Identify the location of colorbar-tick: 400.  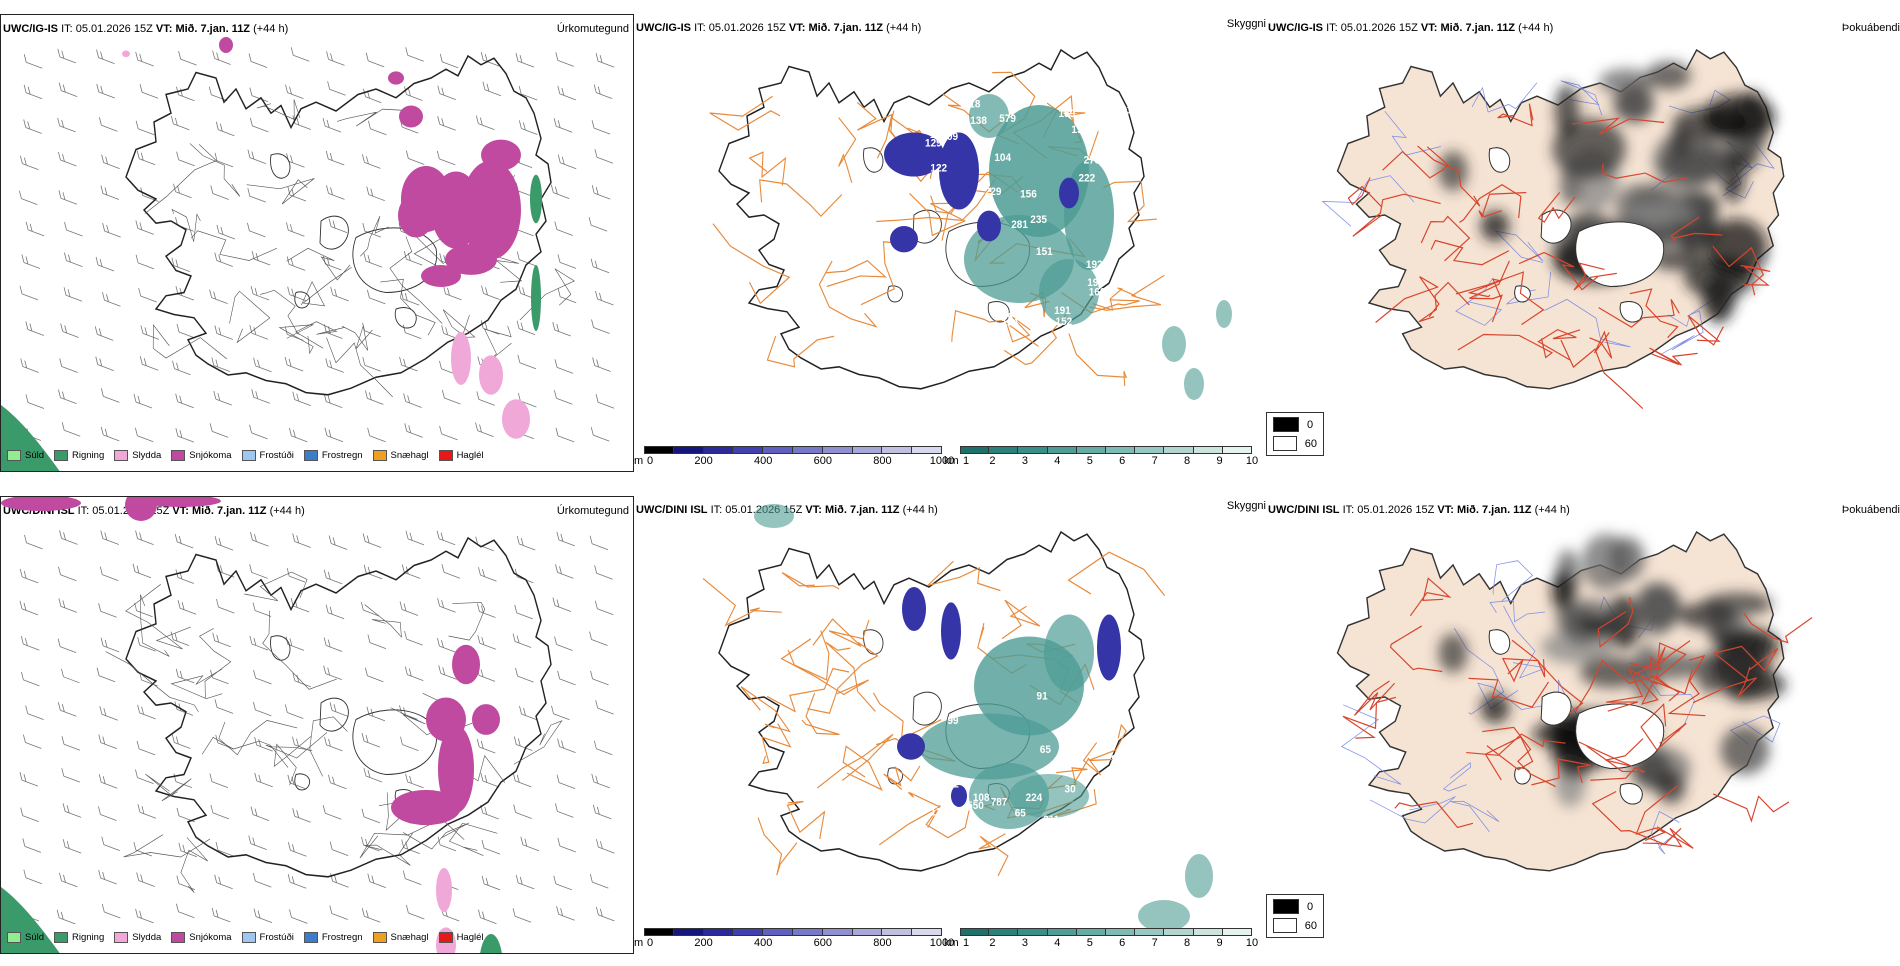
(763, 461).